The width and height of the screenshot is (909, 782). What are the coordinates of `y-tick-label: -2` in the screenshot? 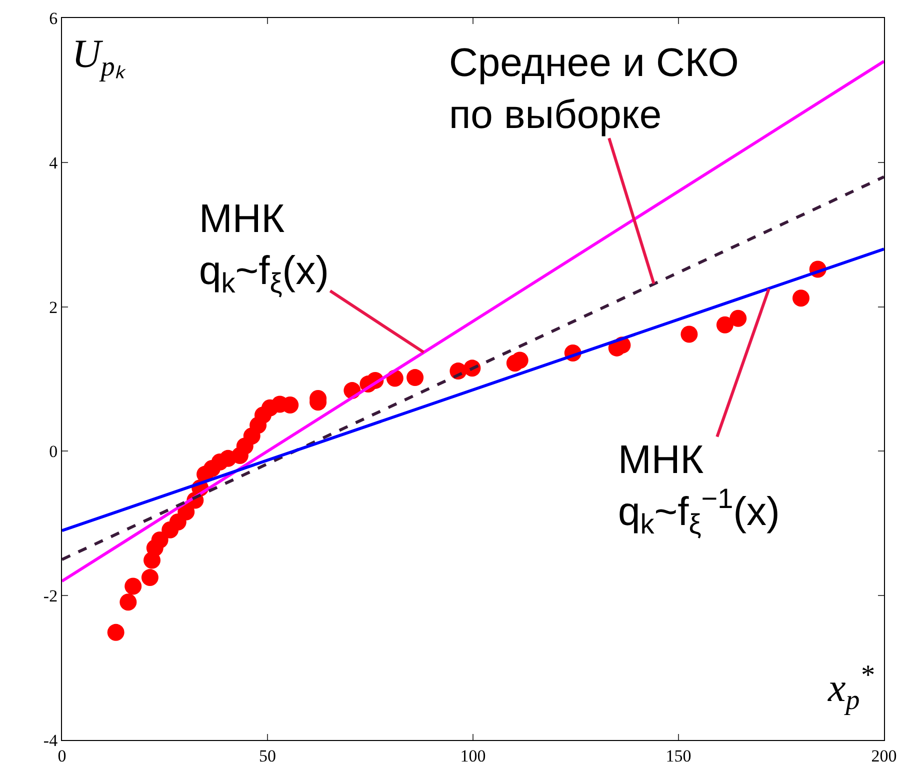 It's located at (50, 596).